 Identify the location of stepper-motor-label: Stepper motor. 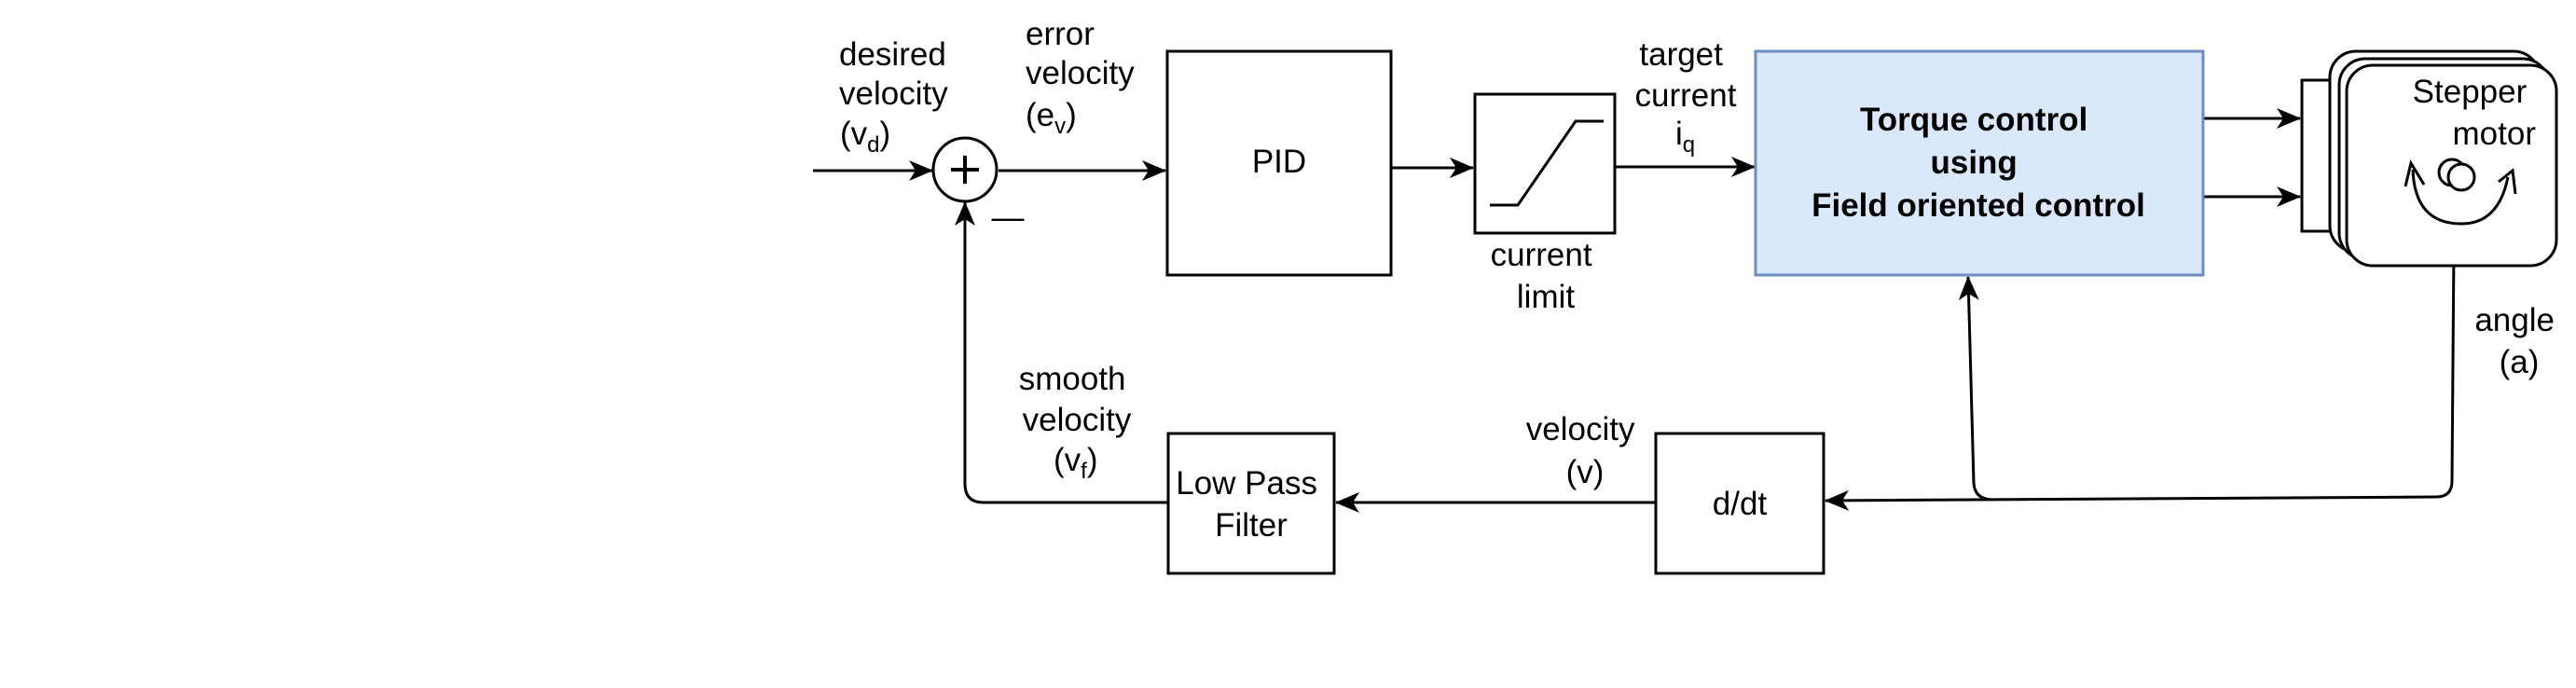
(2475, 113).